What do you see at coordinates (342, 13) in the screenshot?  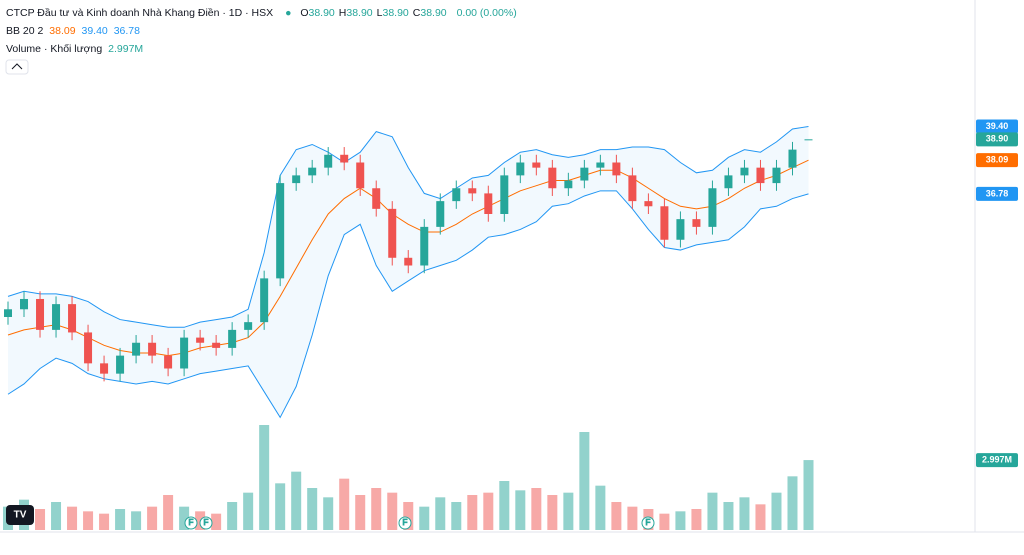 I see `ohlc-key: H` at bounding box center [342, 13].